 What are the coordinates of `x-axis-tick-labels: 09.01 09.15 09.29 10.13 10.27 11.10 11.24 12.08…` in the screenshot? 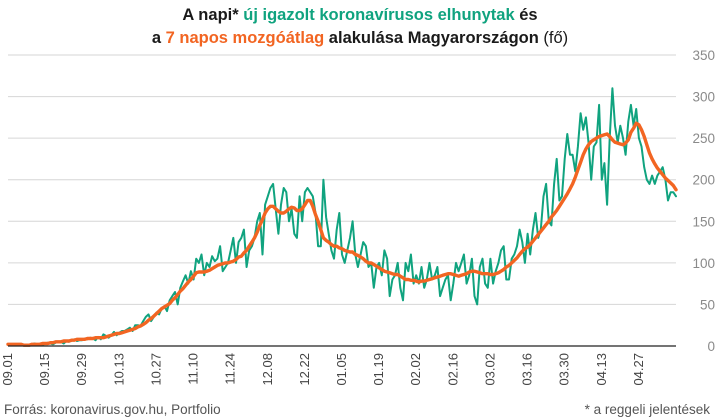 It's located at (323, 369).